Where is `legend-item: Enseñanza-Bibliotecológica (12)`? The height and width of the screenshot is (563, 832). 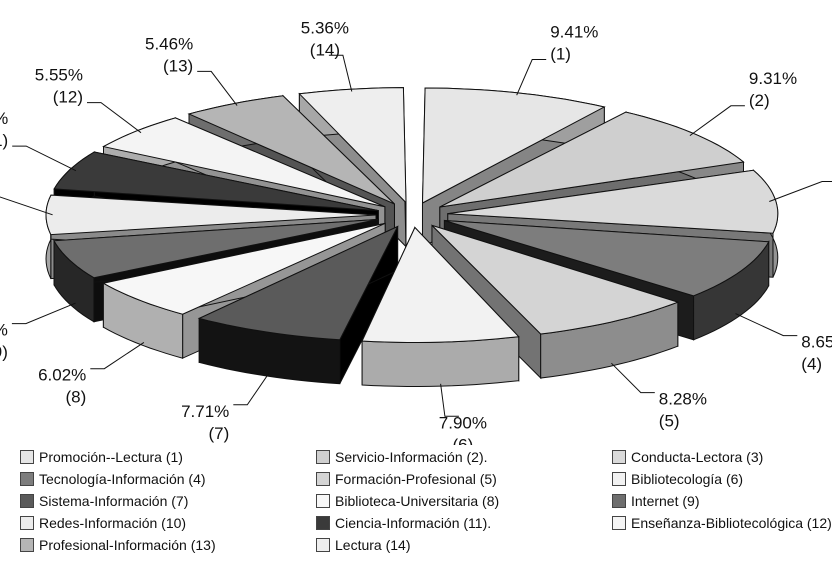 legend-item: Enseñanza-Bibliotecológica (12) is located at coordinates (722, 523).